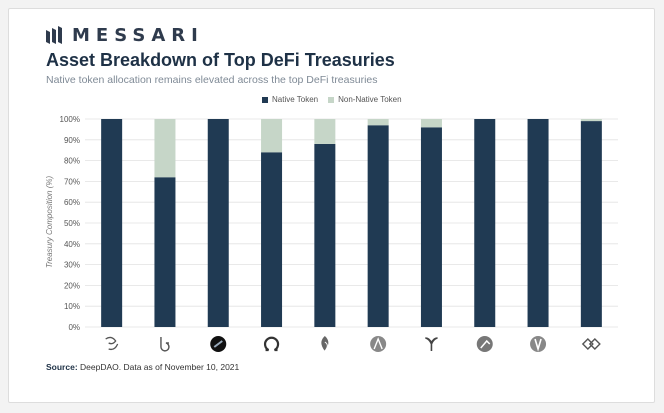  What do you see at coordinates (72, 306) in the screenshot?
I see `y-tick-label: 10%` at bounding box center [72, 306].